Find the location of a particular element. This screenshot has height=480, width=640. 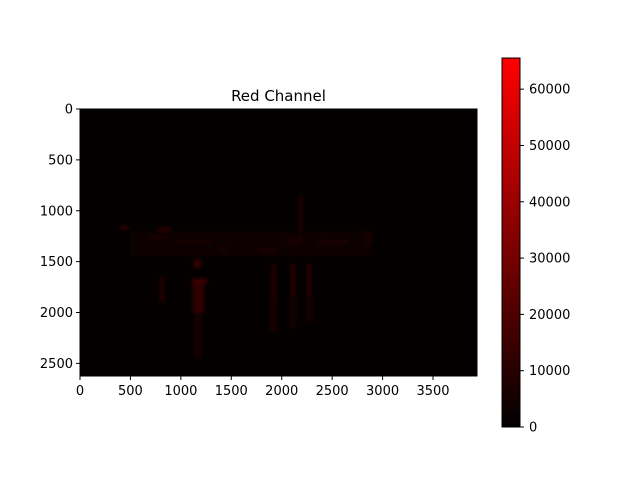

image-features is located at coordinates (246, 276).